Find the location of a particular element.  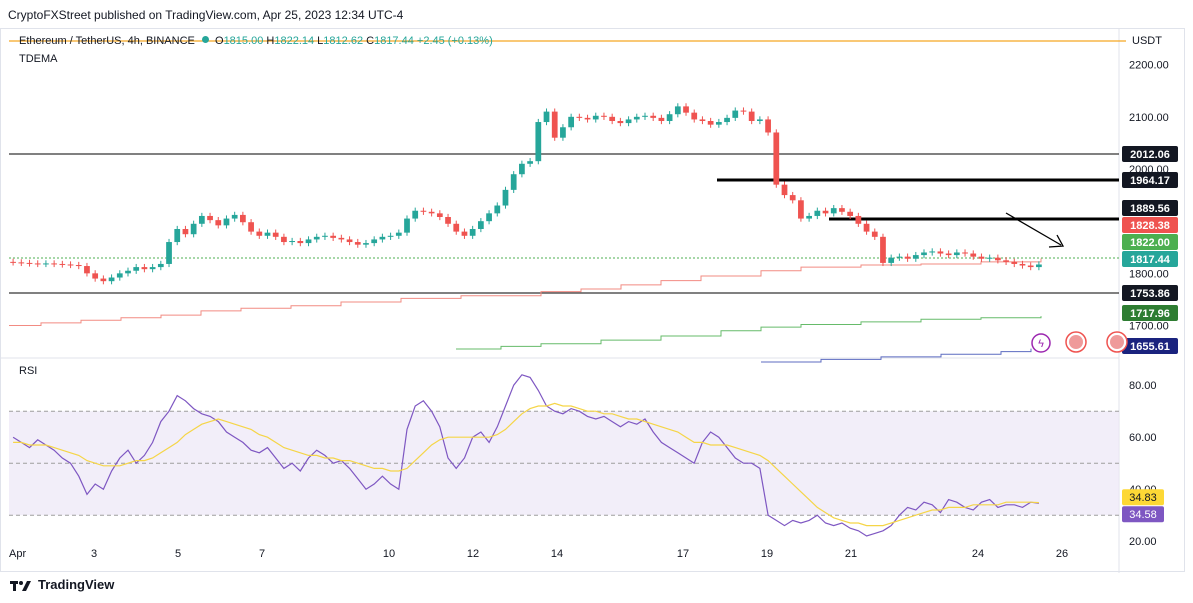

trend-arrow is located at coordinates (1033, 229).